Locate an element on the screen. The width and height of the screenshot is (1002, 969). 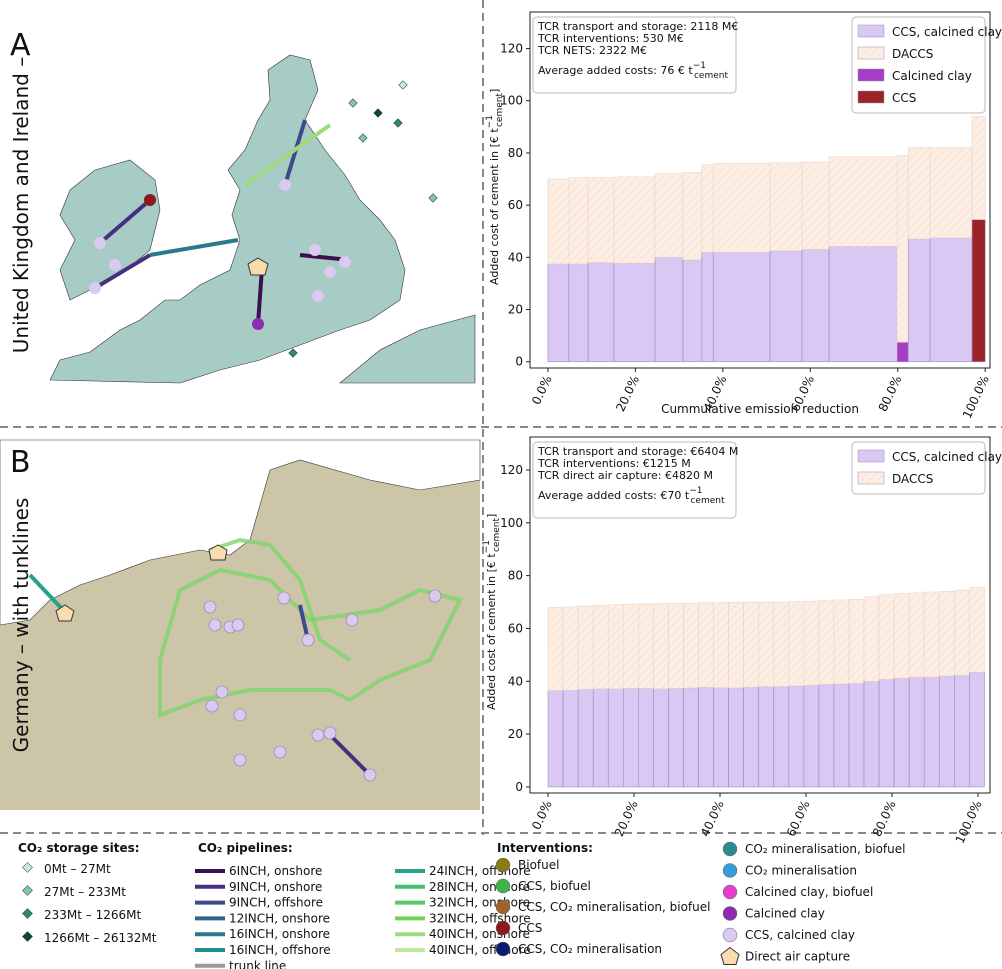
legend-label: Calcined clay is located at coordinates (785, 914).